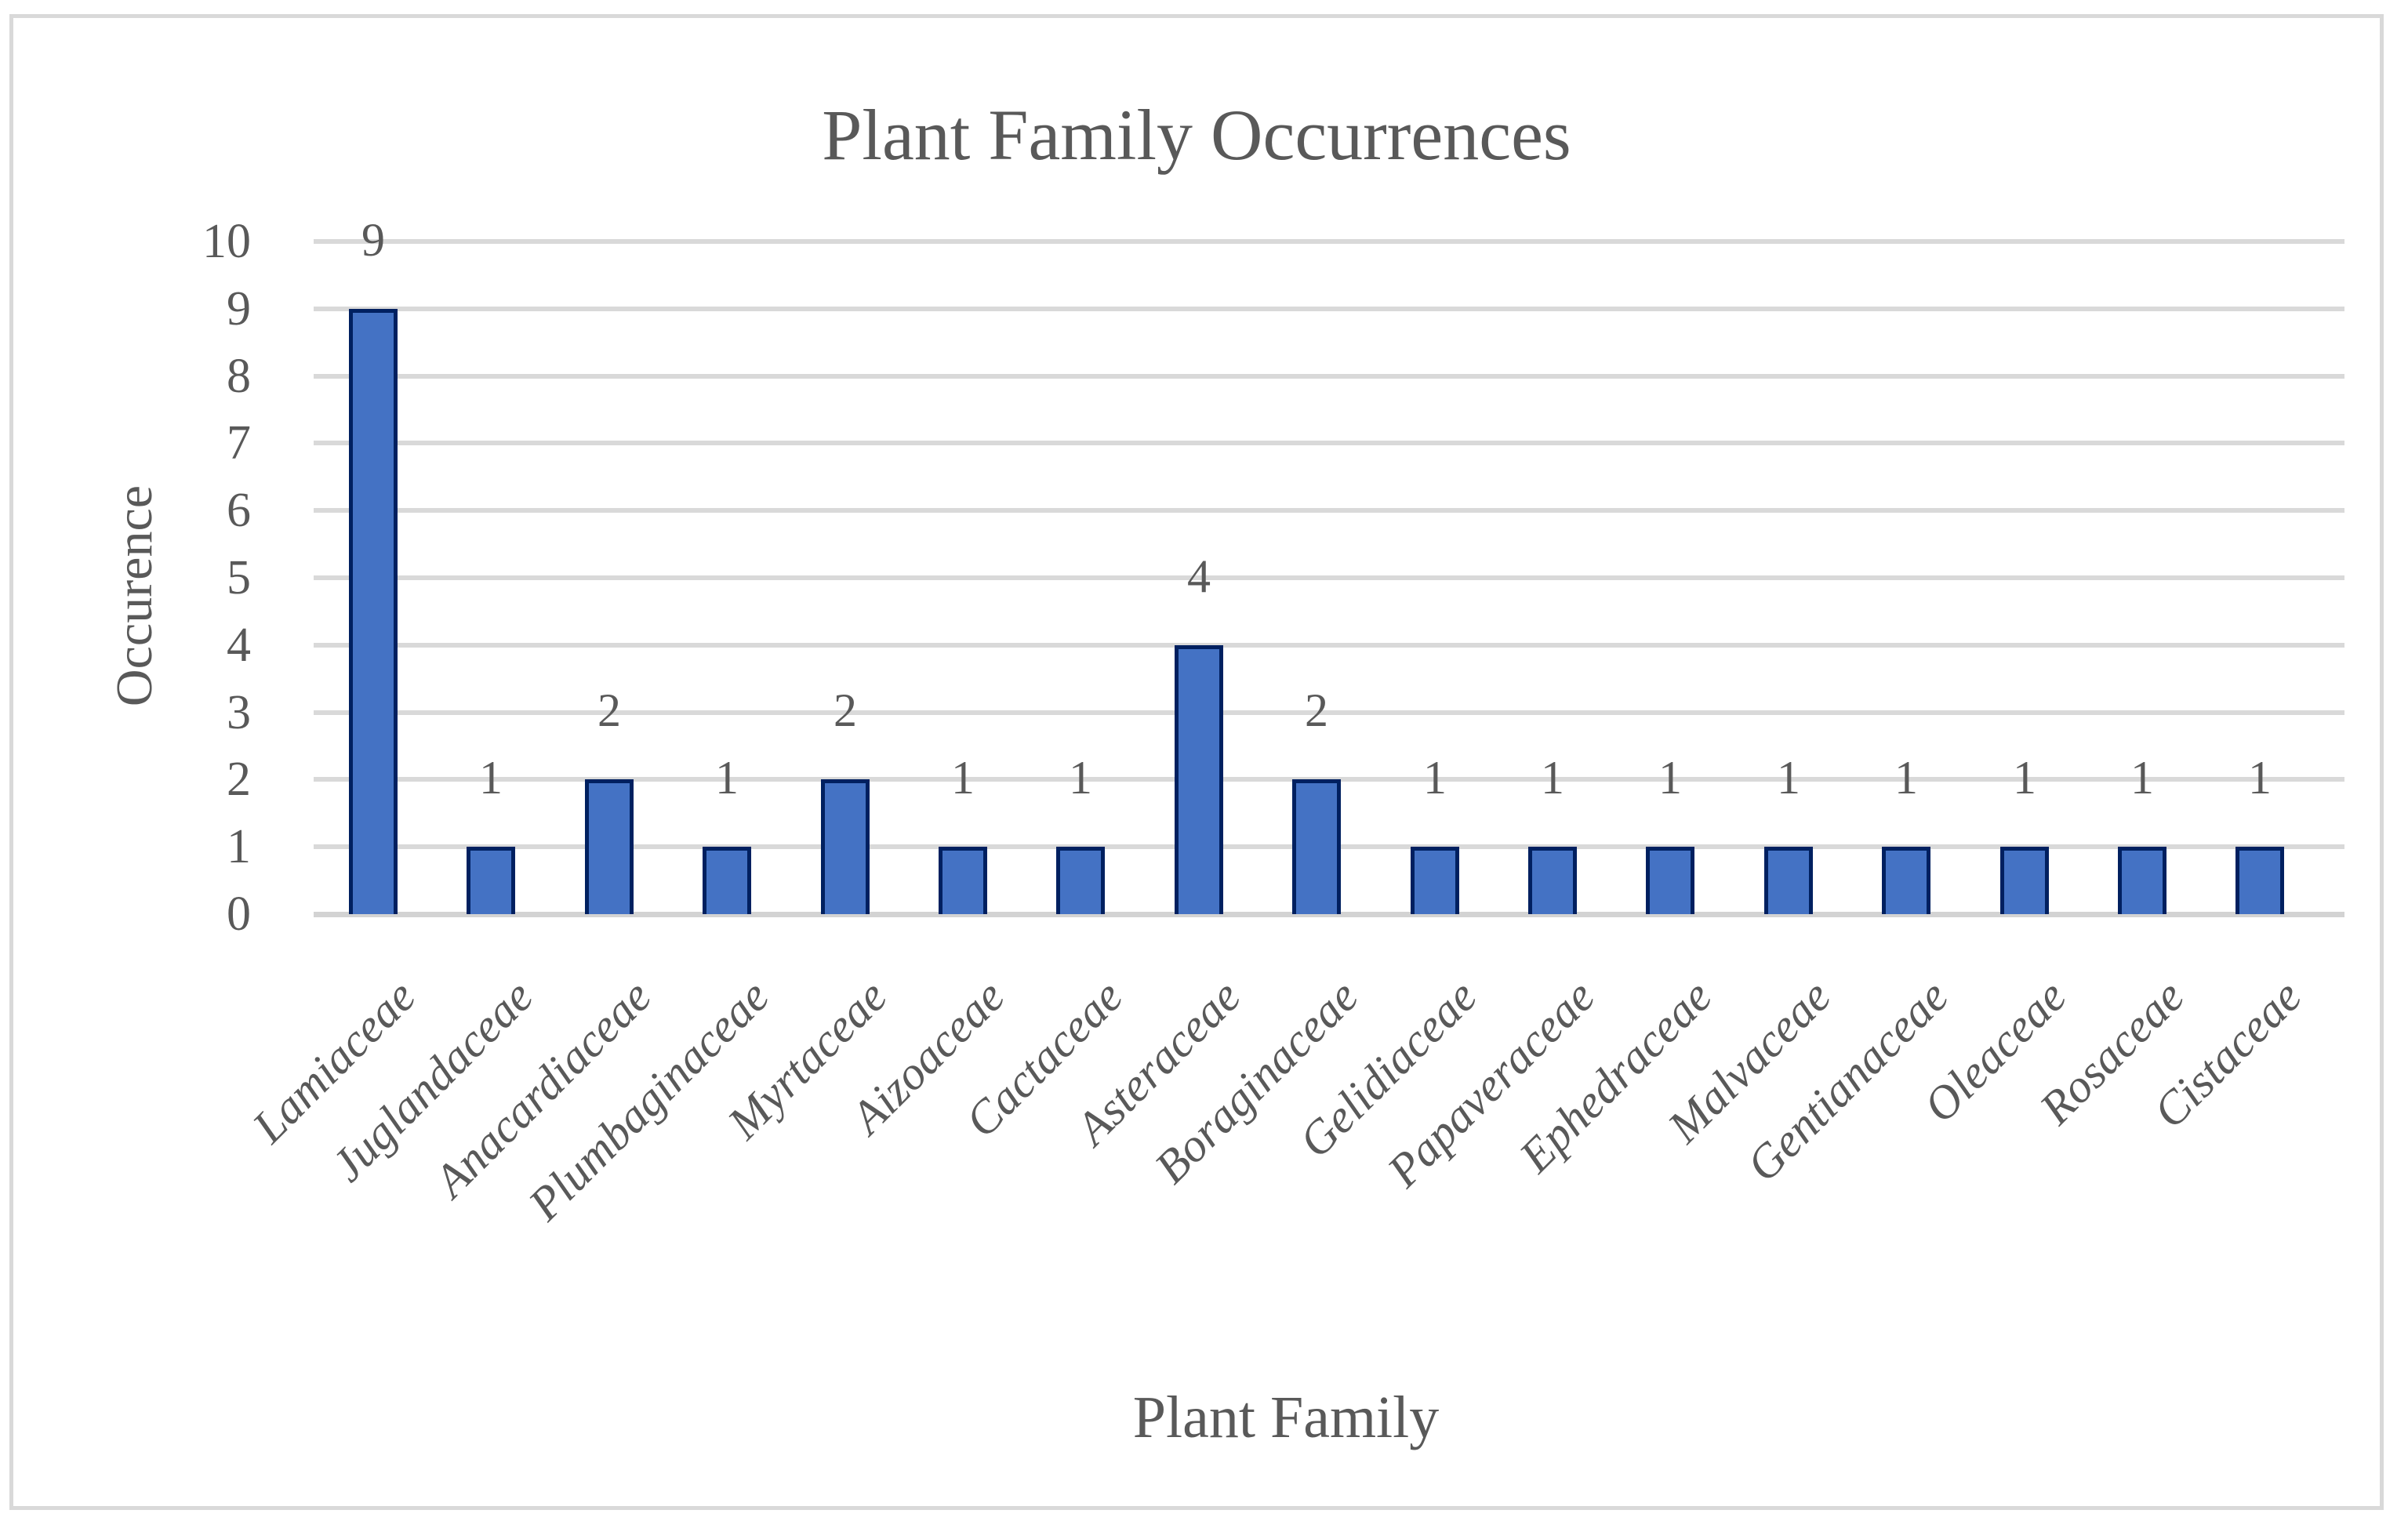 This screenshot has height=1528, width=2408. I want to click on y-tick-label: 9, so click(239, 309).